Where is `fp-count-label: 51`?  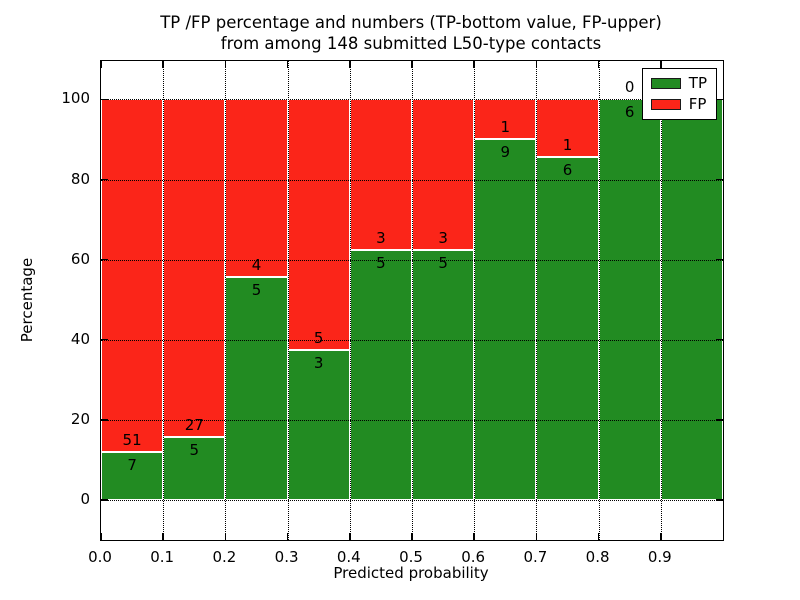
fp-count-label: 51 is located at coordinates (132, 439).